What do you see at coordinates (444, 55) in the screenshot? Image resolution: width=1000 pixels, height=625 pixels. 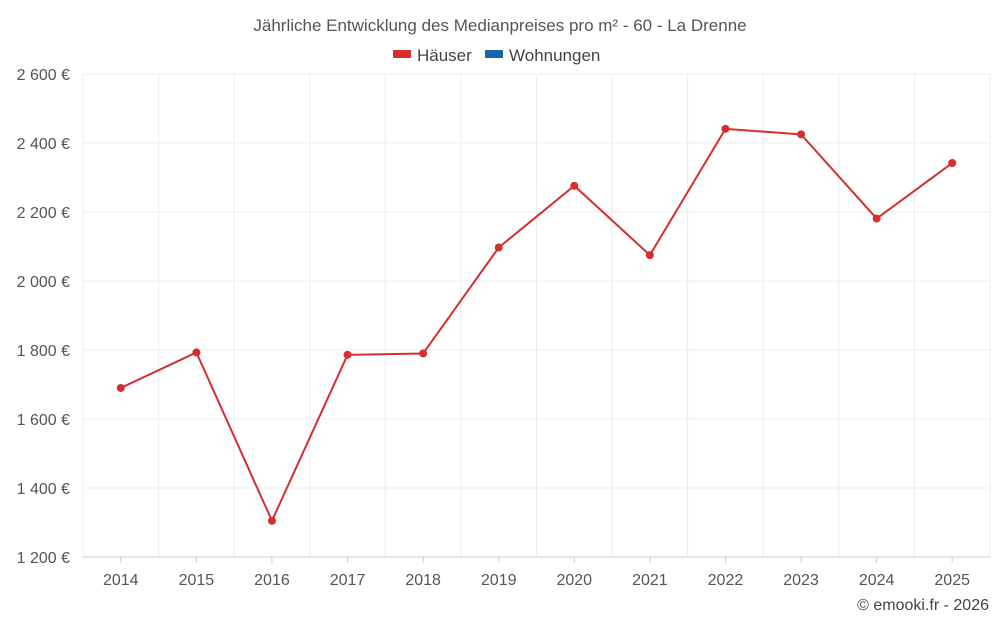 I see `legend-label-houses: Häuser` at bounding box center [444, 55].